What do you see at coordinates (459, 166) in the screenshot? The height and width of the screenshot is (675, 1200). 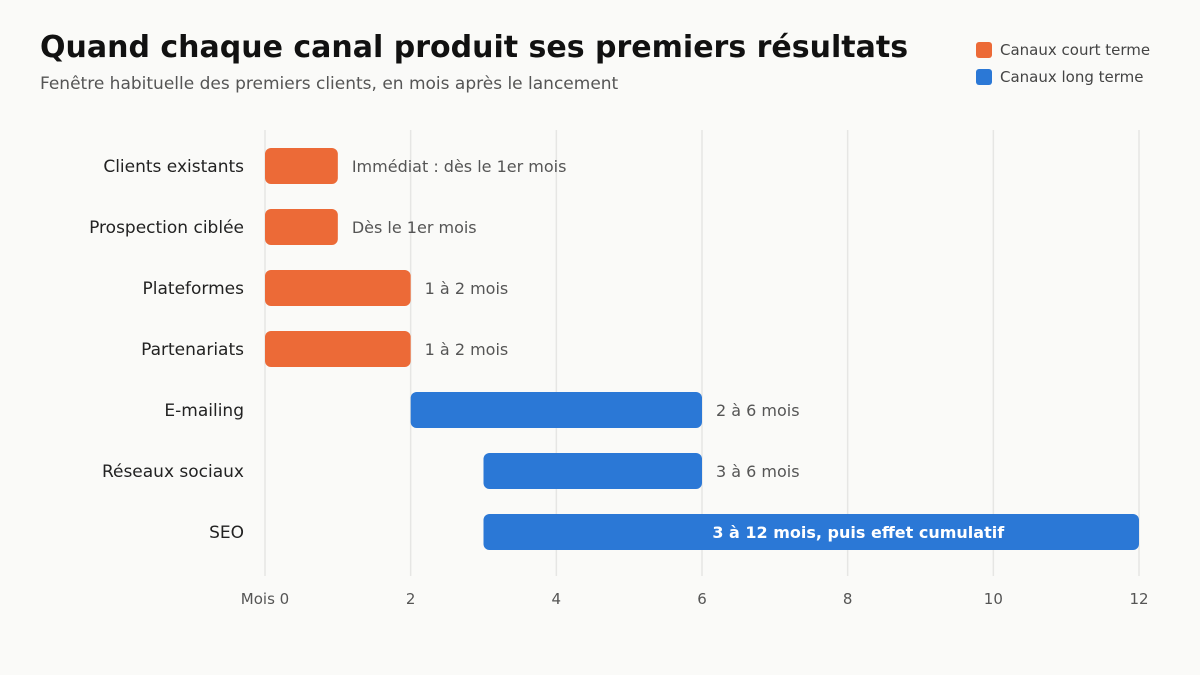 I see `bar-value-label: Immédiat : dès le 1er mois` at bounding box center [459, 166].